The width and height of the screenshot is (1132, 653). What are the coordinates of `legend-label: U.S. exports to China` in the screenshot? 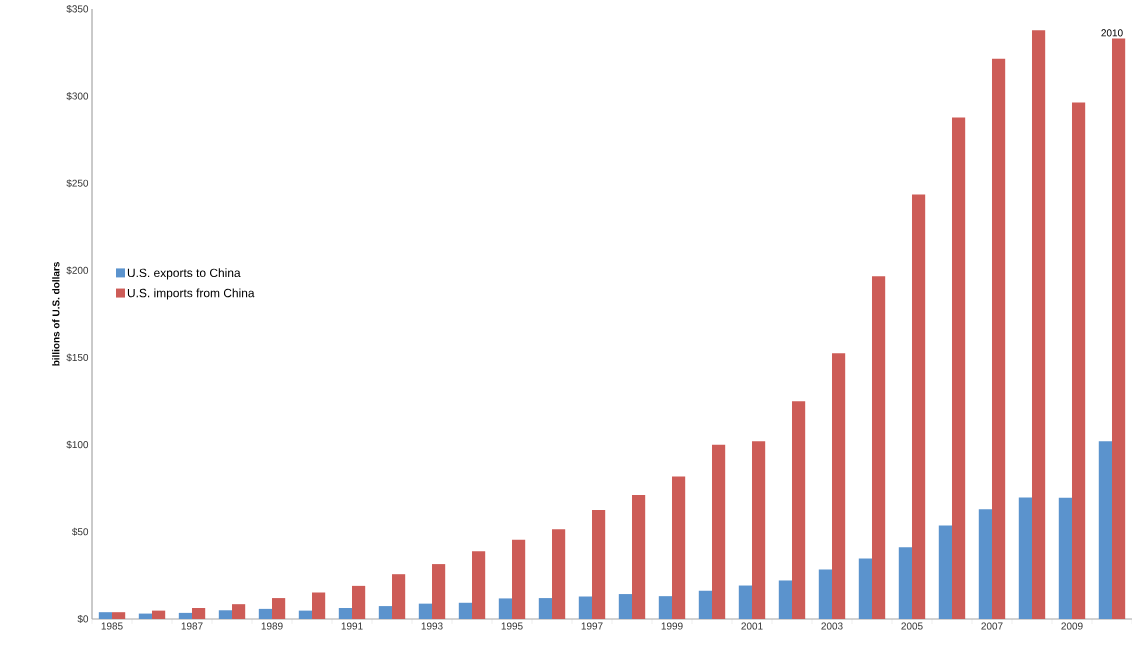 It's located at (184, 274).